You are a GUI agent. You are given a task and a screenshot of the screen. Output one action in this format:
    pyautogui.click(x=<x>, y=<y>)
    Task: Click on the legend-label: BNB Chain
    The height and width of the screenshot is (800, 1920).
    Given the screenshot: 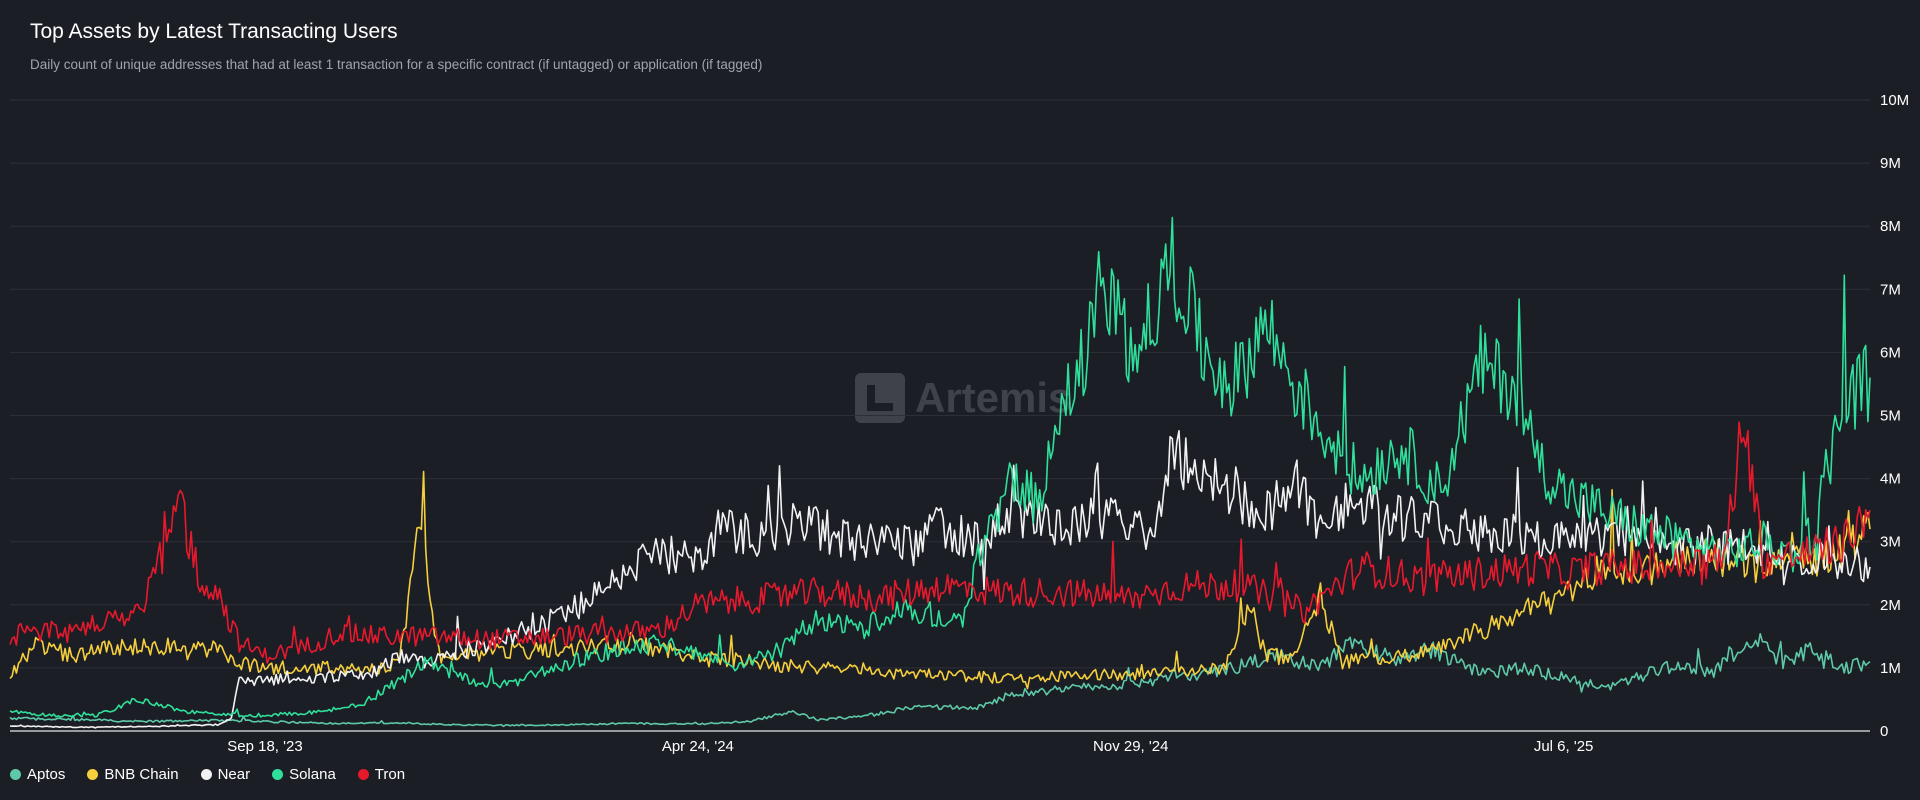 What is the action you would take?
    pyautogui.click(x=141, y=774)
    